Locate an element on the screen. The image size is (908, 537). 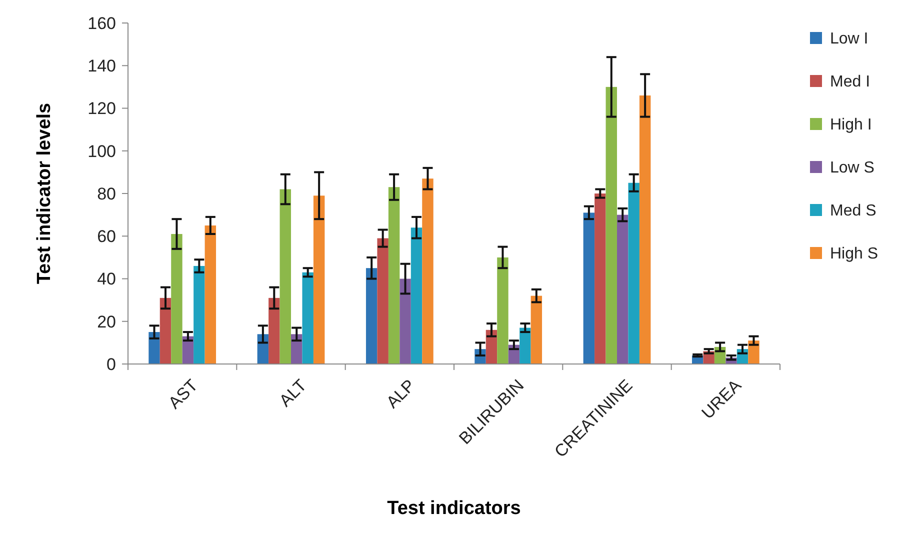
y-tick-label: 80 is located at coordinates (106, 194).